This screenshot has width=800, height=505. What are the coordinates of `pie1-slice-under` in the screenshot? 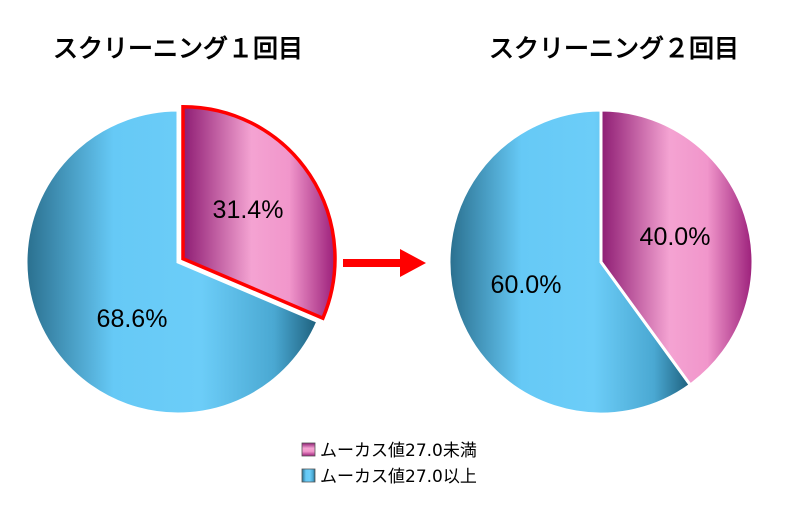 It's located at (259, 212).